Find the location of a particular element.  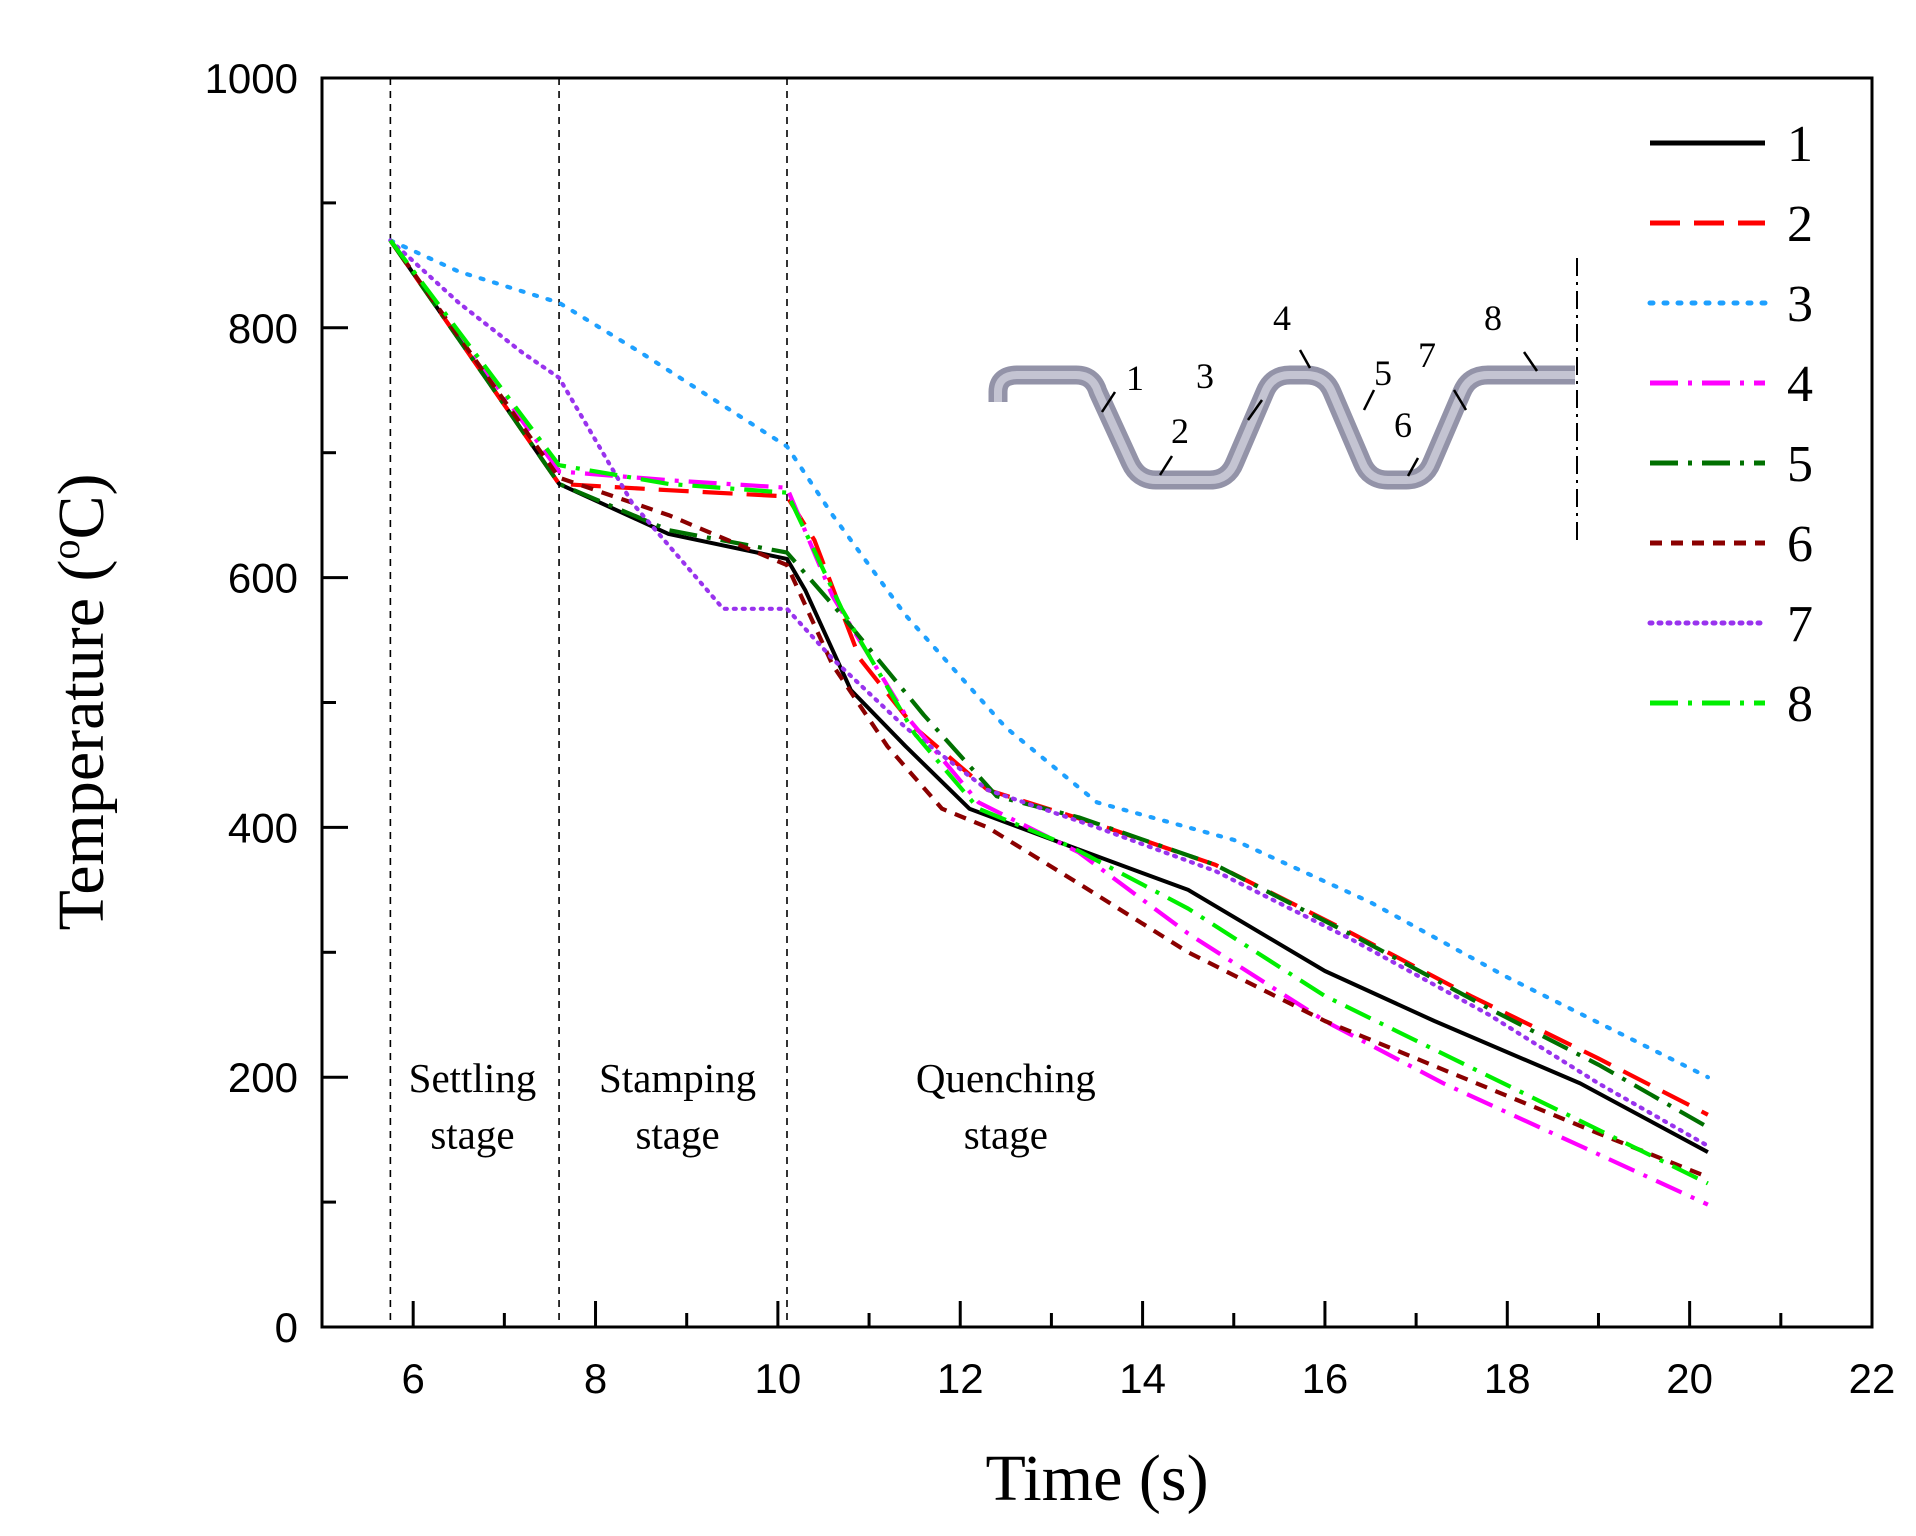

y-axis: 0 200 400 600 800 1000 is located at coordinates (276, 703).